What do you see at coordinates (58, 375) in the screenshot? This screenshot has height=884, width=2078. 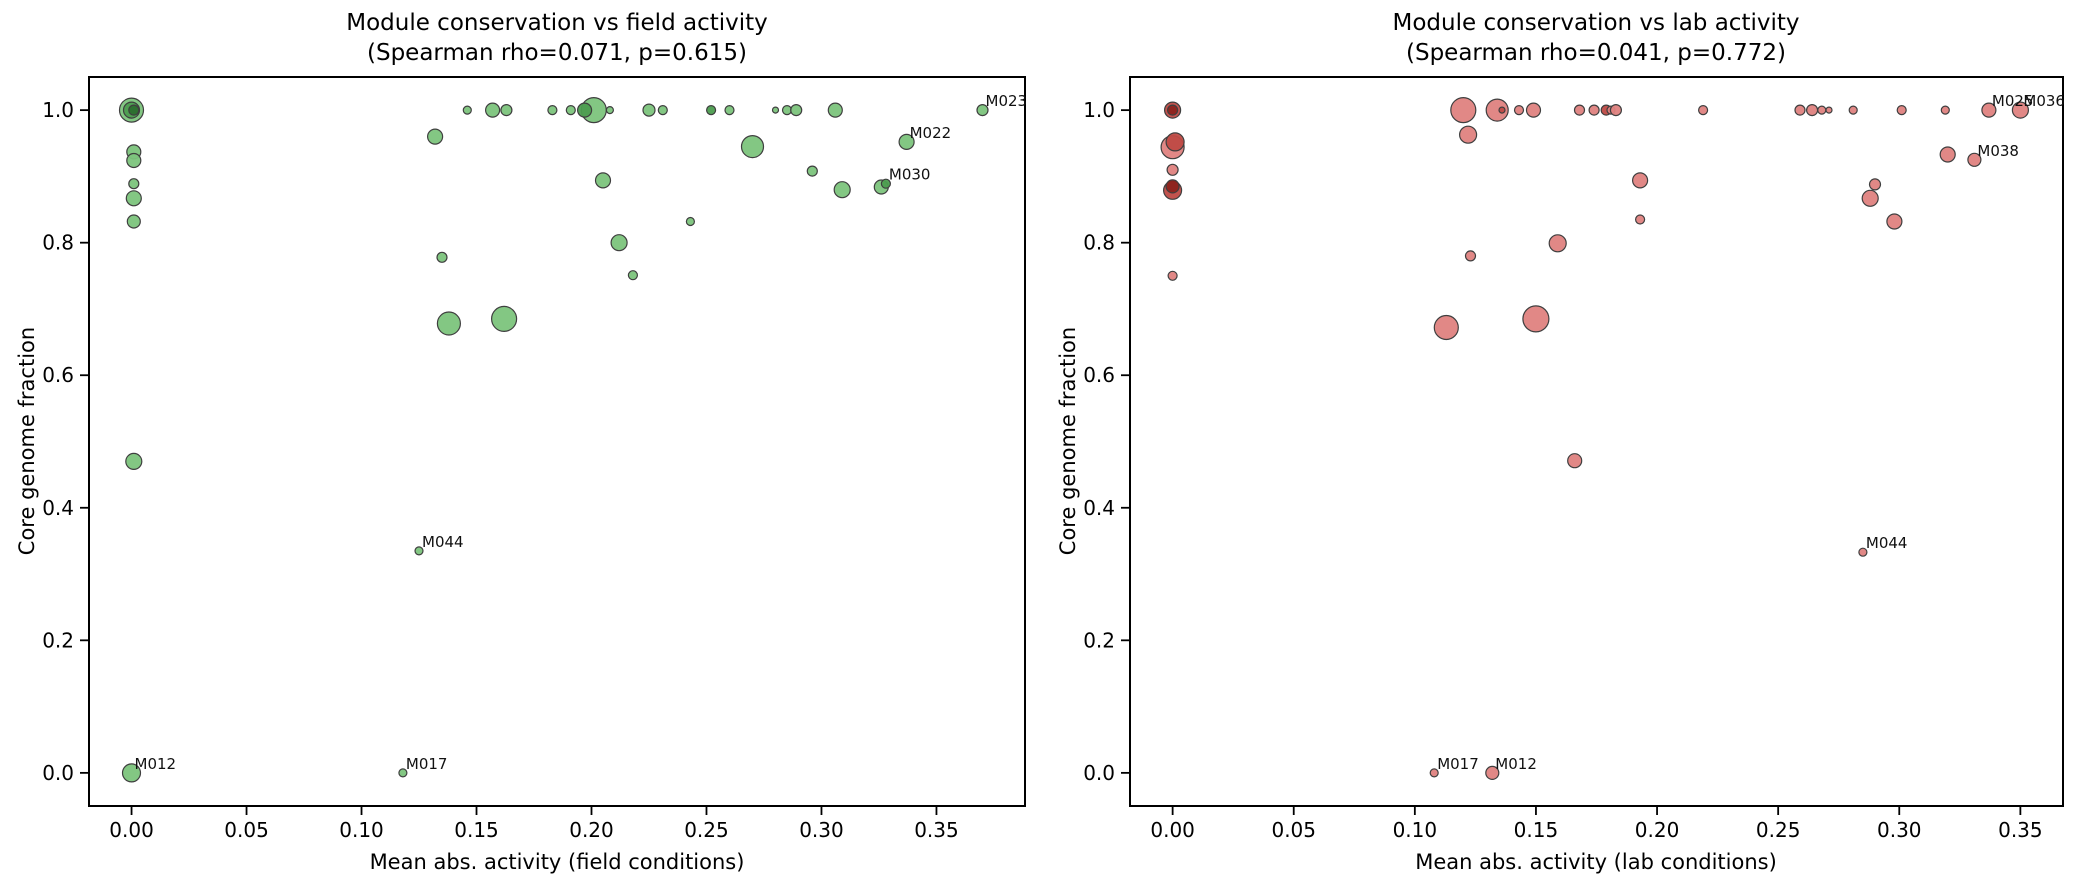 I see `left-y-tick-label: 0.6` at bounding box center [58, 375].